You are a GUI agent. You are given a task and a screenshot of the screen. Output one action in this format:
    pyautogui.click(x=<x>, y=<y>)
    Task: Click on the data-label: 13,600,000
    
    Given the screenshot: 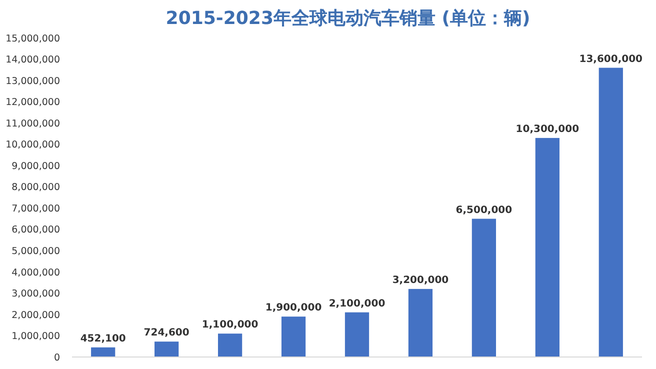 What is the action you would take?
    pyautogui.click(x=611, y=59)
    